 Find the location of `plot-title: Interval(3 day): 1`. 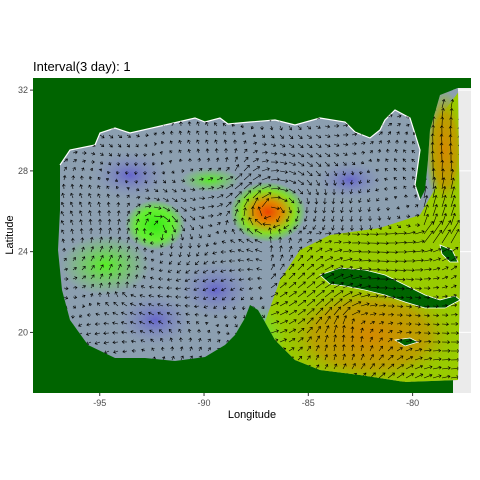

plot-title: Interval(3 day): 1 is located at coordinates (82, 66).